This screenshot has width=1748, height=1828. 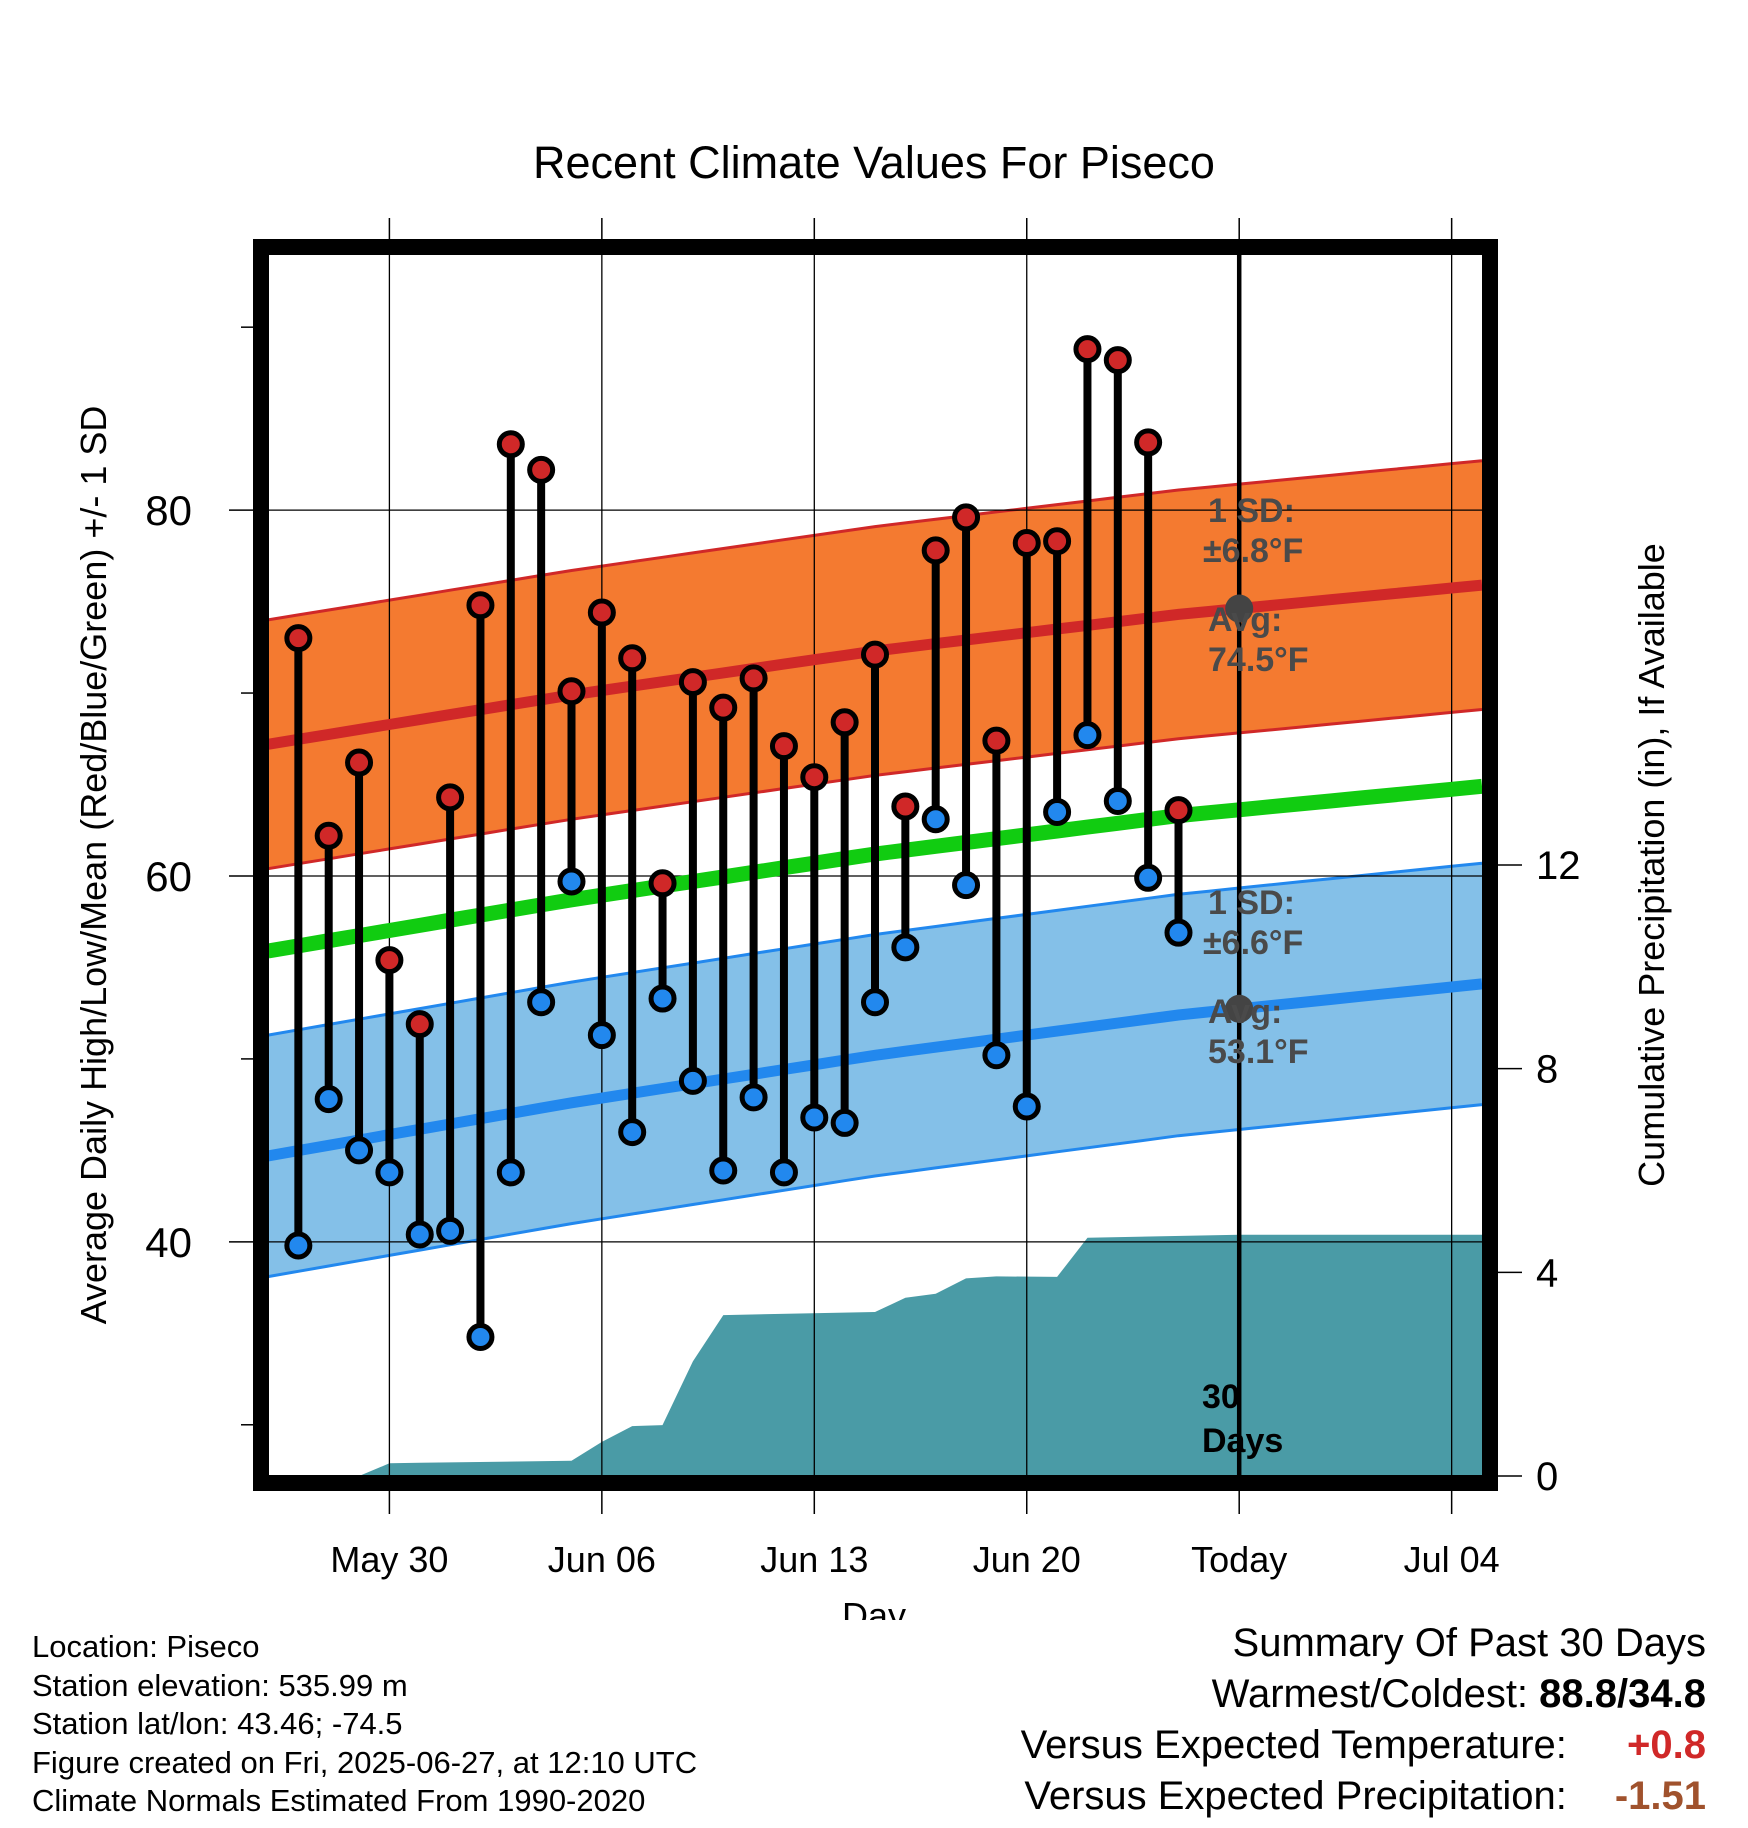 I want to click on temperature-departure-value: +0.8, so click(x=1666, y=1745).